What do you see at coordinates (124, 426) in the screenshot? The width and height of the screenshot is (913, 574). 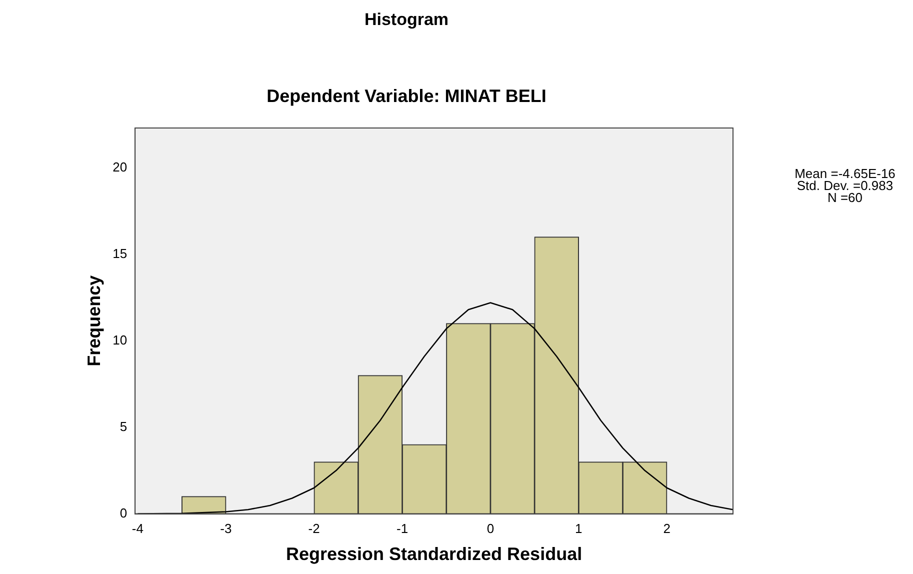 I see `y-tick-label: 5` at bounding box center [124, 426].